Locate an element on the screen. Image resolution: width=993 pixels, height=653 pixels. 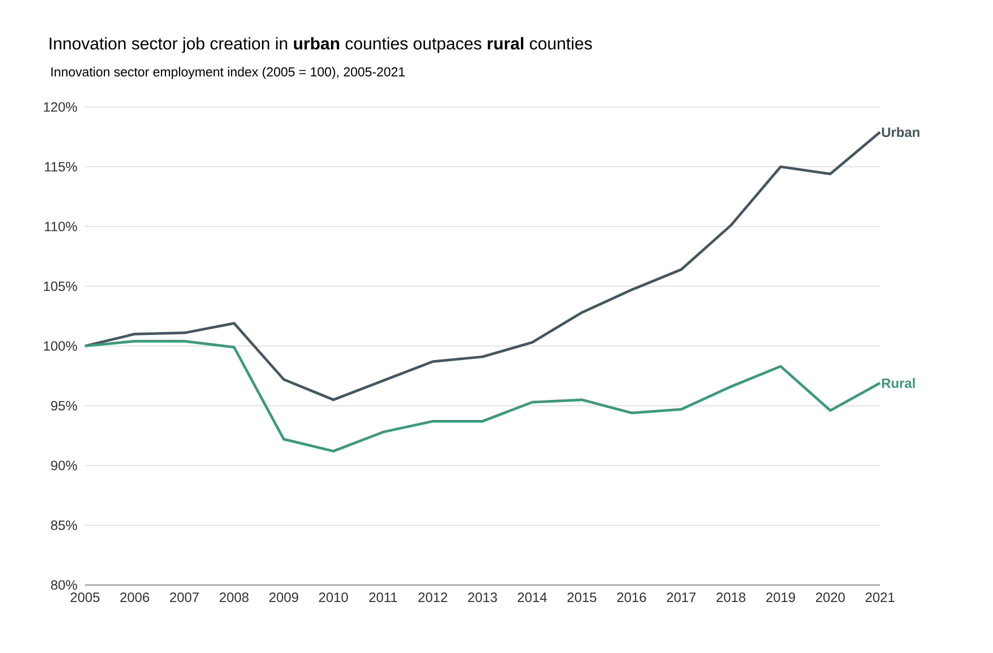
x-tick-label: 2007 is located at coordinates (184, 597).